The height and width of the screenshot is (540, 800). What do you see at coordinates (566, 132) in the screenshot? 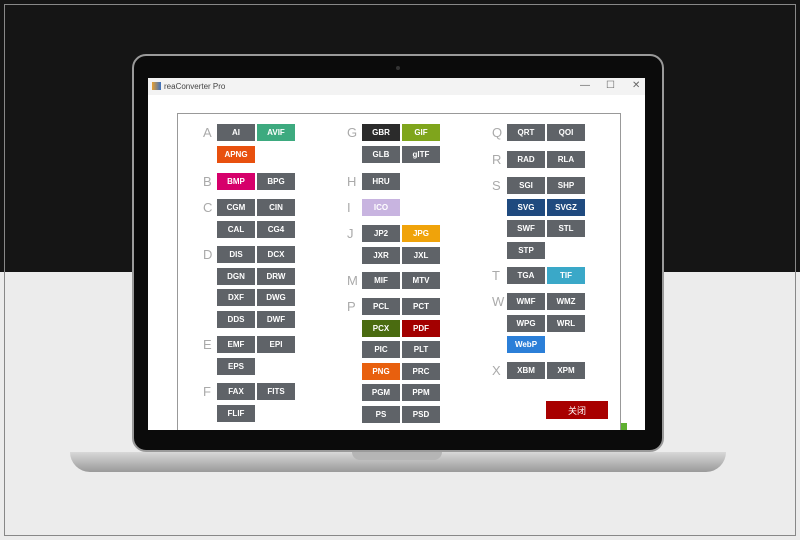
I see `format-button-qoi: QOI` at bounding box center [566, 132].